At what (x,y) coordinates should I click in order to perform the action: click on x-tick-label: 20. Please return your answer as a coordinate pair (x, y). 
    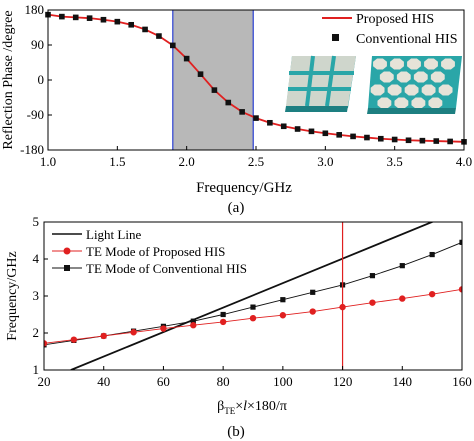
    Looking at the image, I should click on (44, 381).